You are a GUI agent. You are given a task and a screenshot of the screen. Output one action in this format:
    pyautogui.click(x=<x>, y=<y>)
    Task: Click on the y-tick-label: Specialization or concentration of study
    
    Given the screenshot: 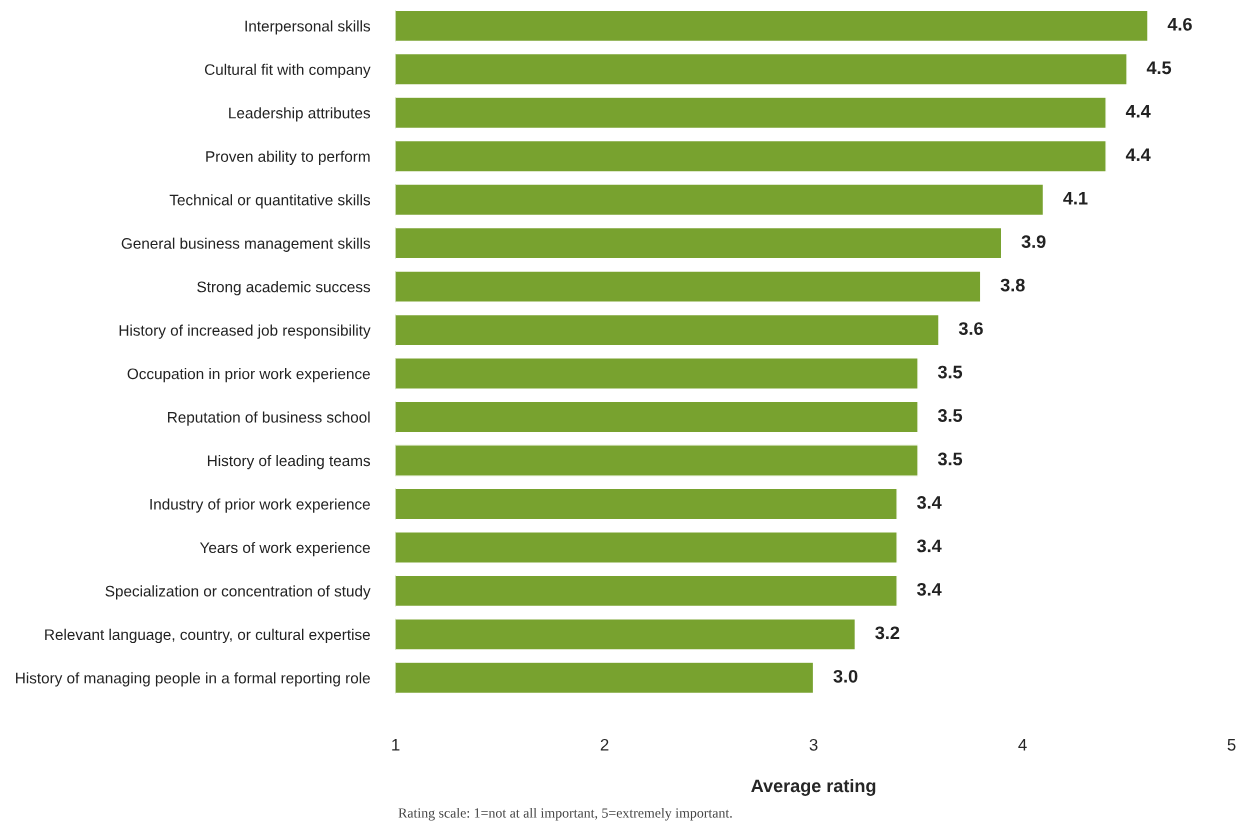 What is the action you would take?
    pyautogui.click(x=238, y=592)
    